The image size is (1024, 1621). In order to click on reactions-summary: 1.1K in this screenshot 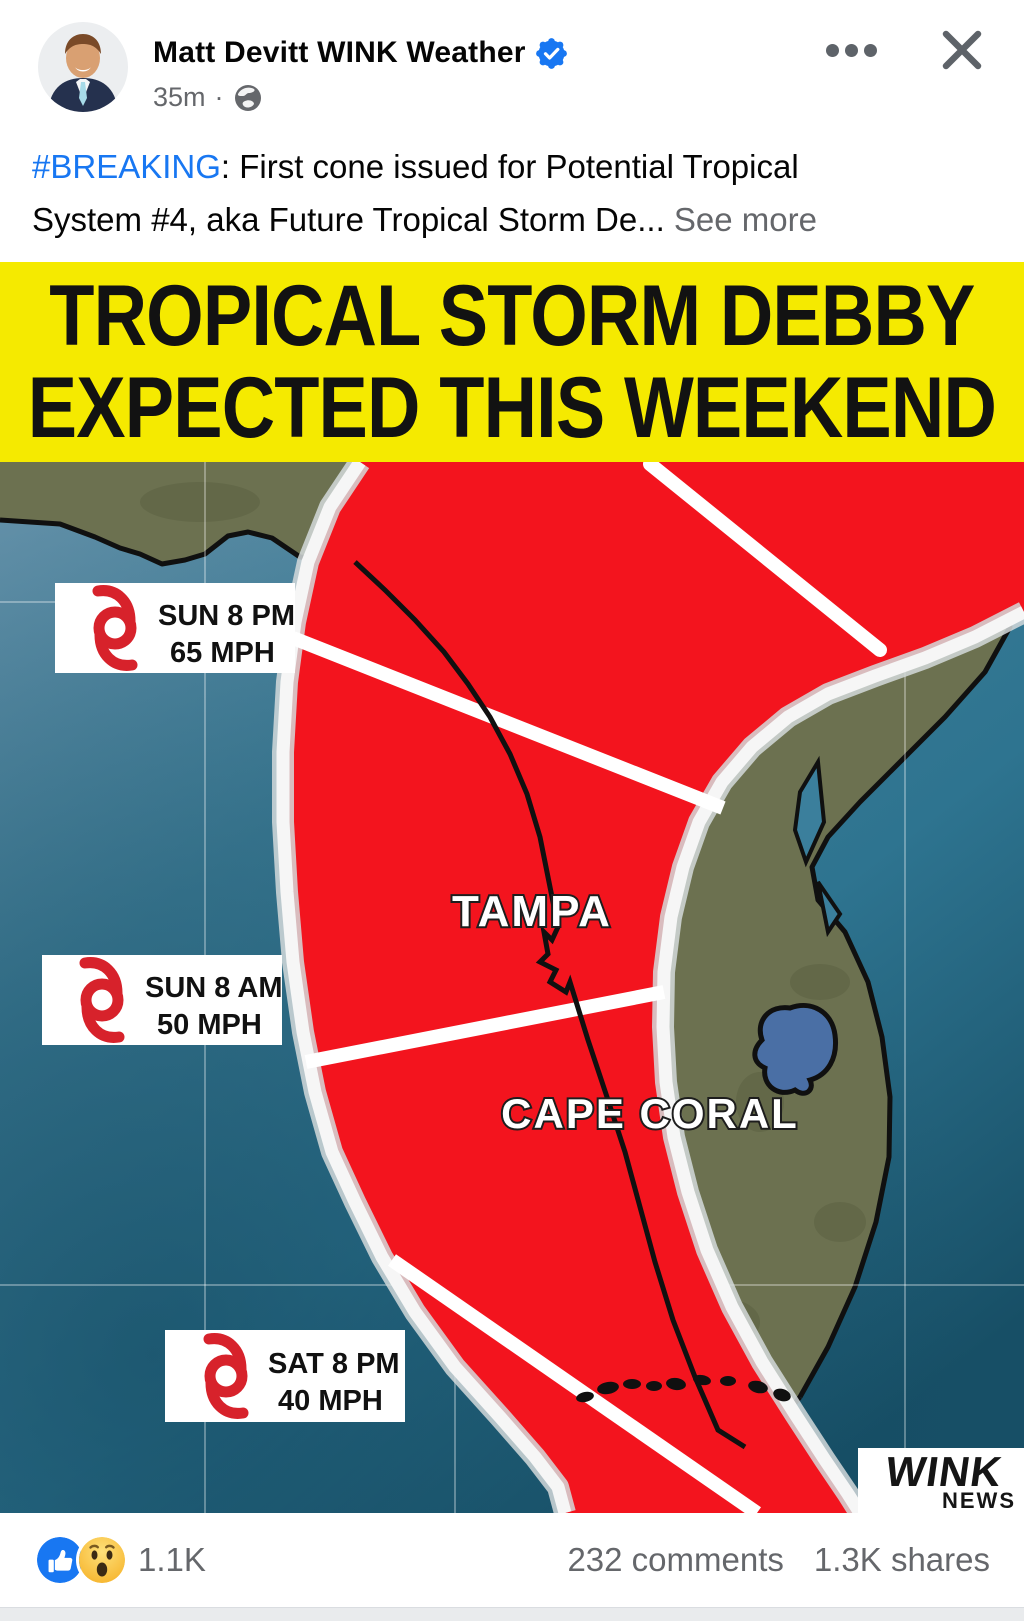, I will do `click(120, 1559)`.